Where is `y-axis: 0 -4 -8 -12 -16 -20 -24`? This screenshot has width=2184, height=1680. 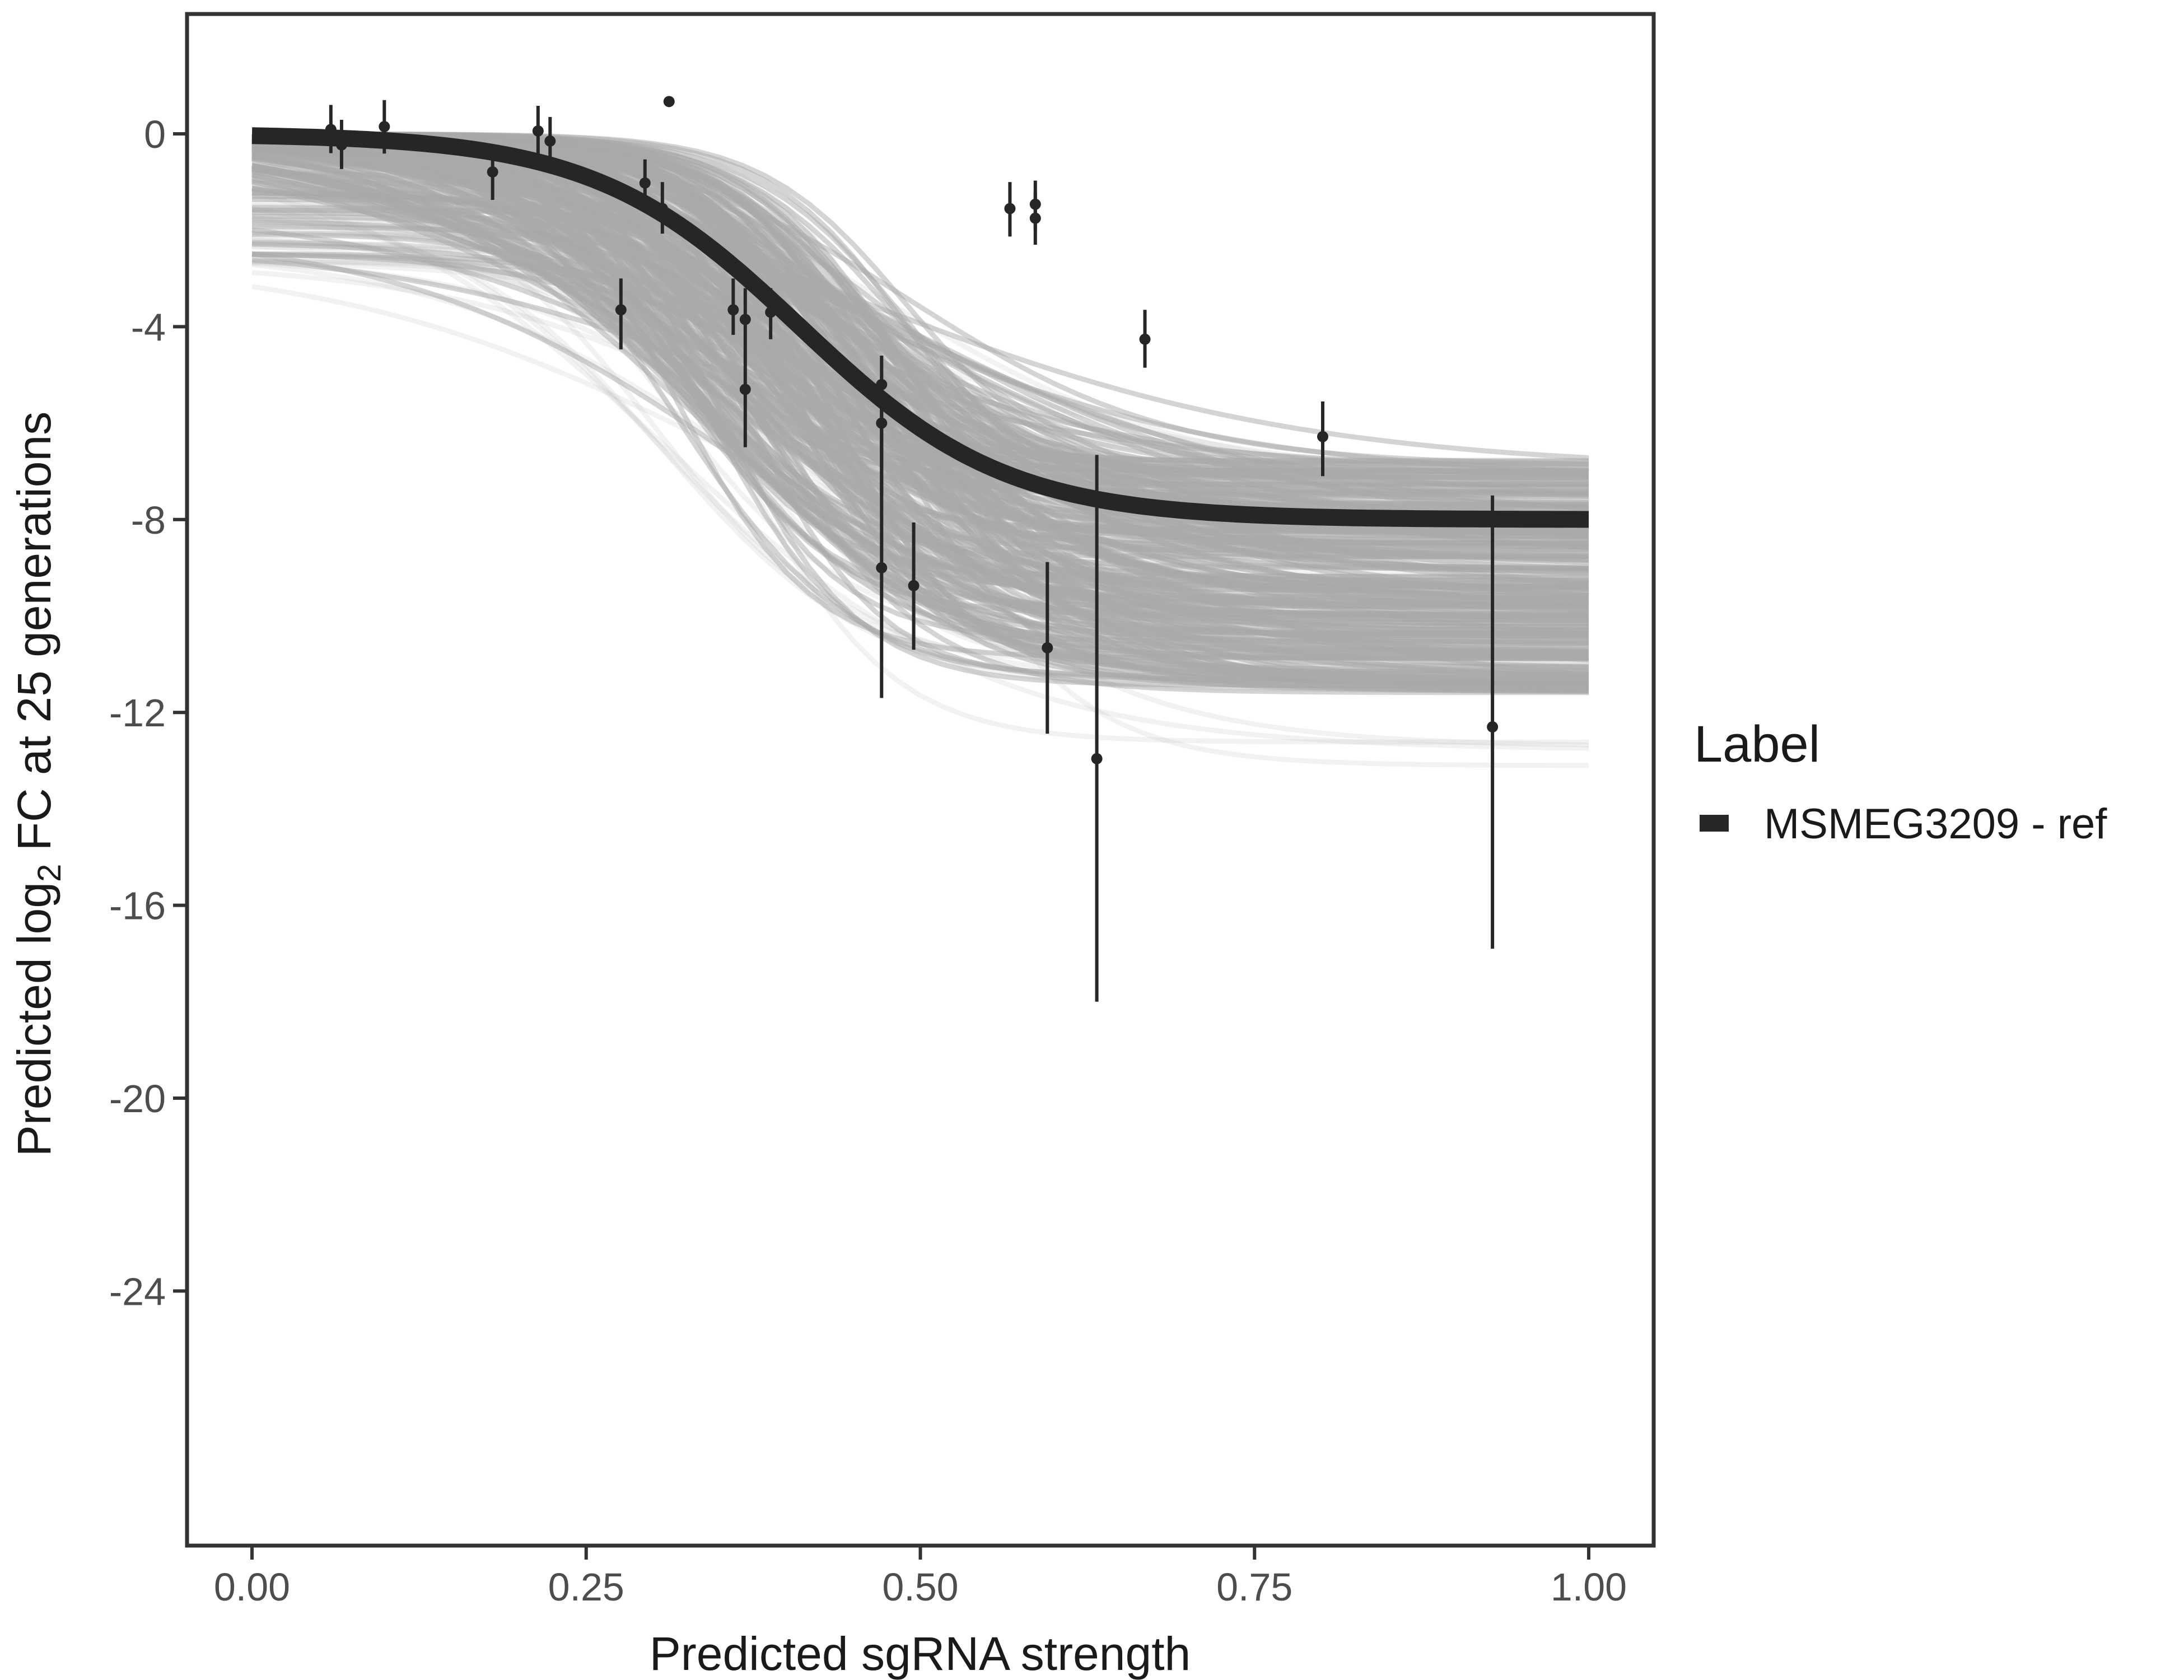 y-axis: 0 -4 -8 -12 -16 -20 -24 is located at coordinates (148, 713).